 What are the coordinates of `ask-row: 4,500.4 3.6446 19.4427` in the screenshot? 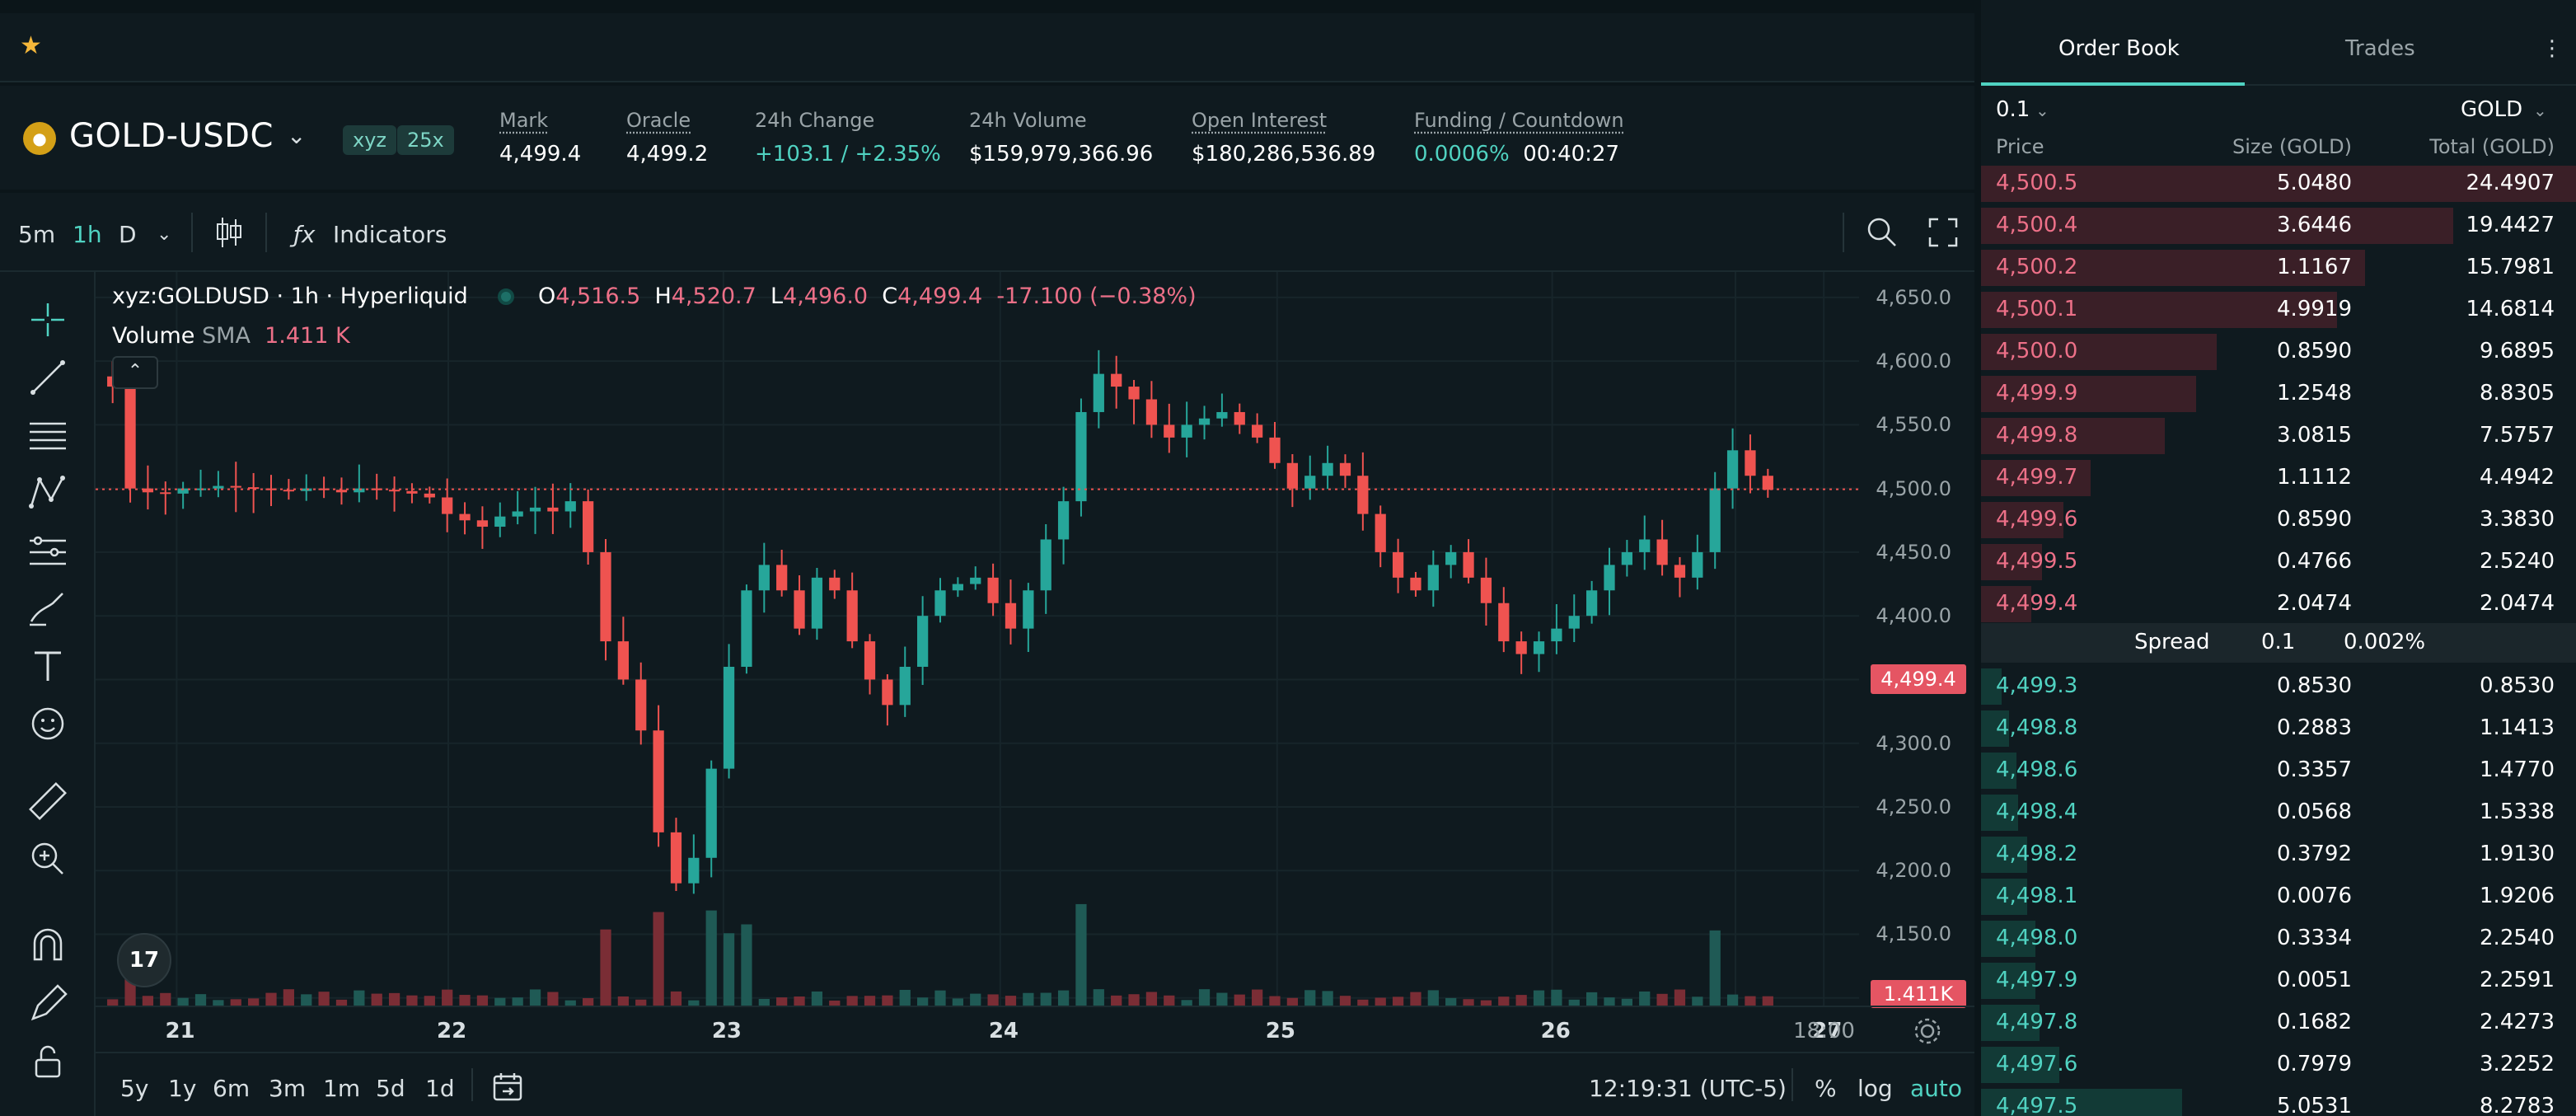 It's located at (2278, 226).